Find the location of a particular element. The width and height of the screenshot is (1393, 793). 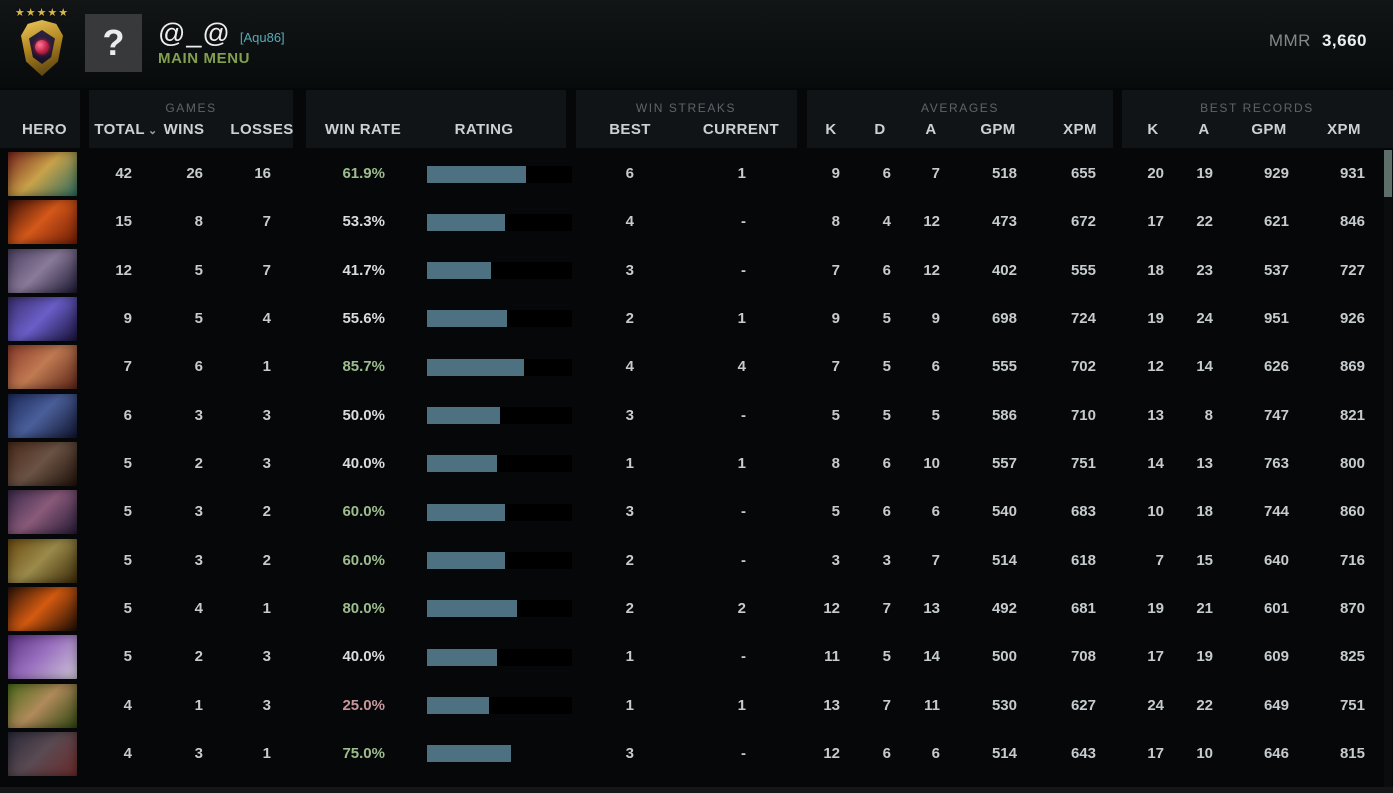

hero-01-portrait is located at coordinates (42, 174).